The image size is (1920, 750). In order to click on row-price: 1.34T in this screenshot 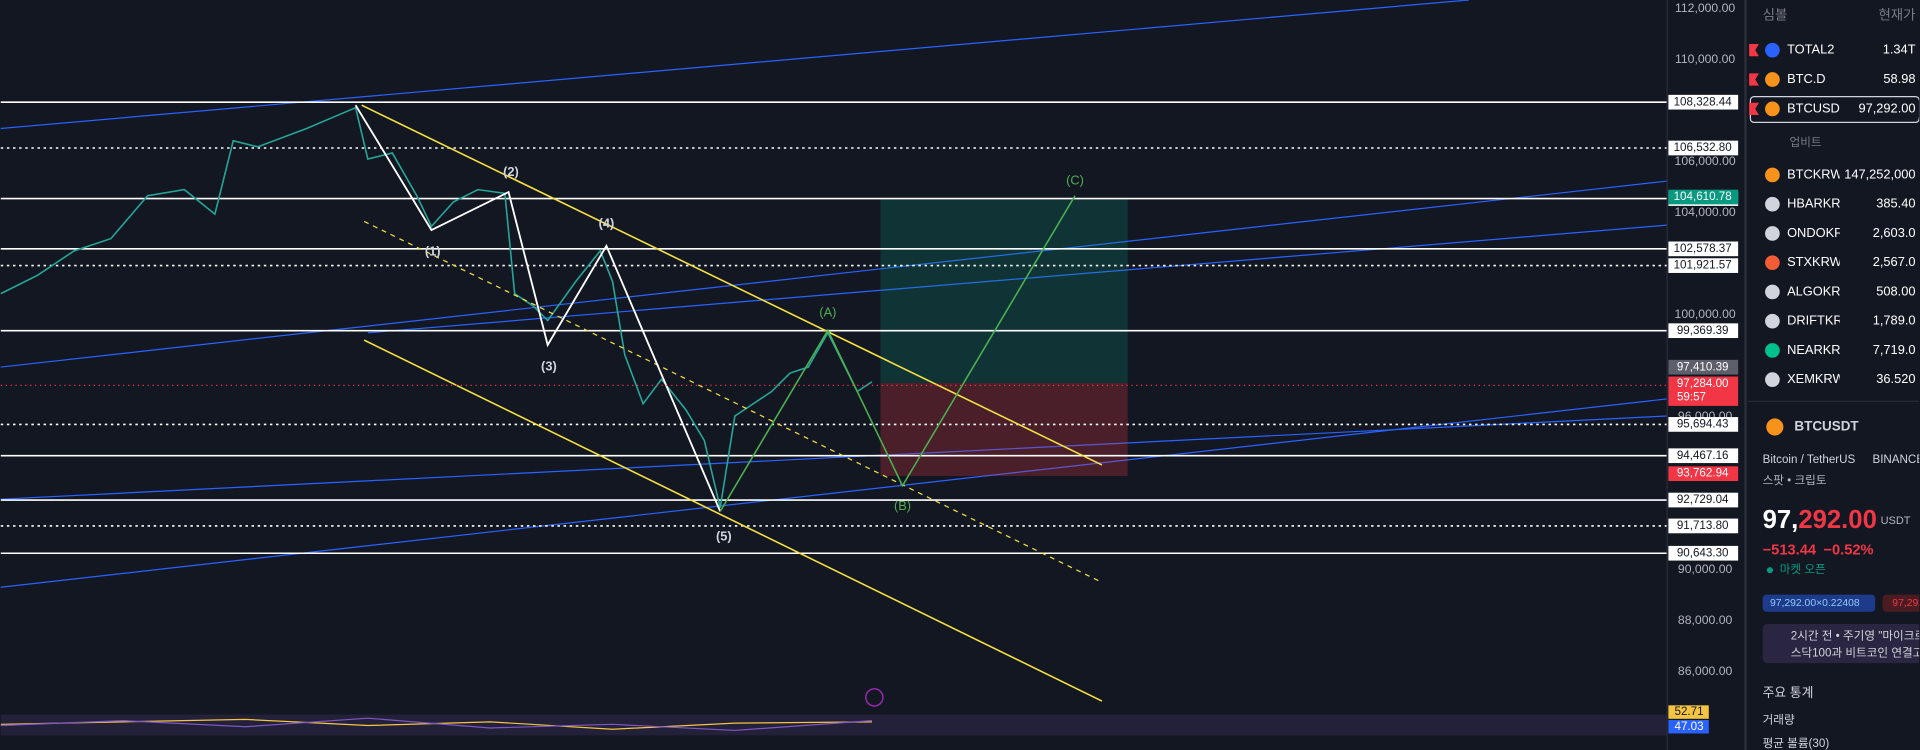, I will do `click(1899, 49)`.